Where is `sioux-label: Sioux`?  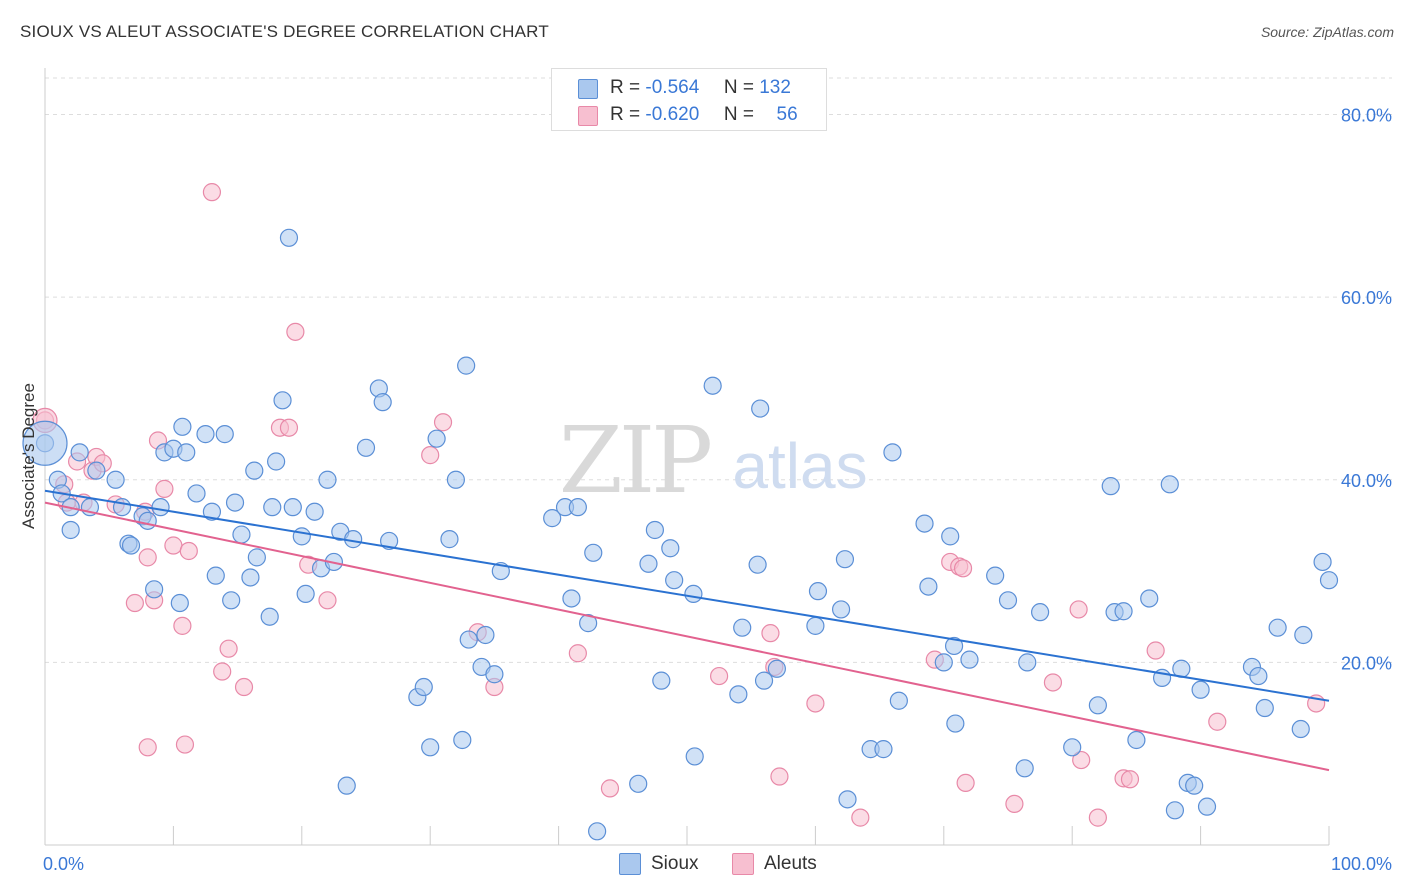 sioux-label: Sioux is located at coordinates (675, 863).